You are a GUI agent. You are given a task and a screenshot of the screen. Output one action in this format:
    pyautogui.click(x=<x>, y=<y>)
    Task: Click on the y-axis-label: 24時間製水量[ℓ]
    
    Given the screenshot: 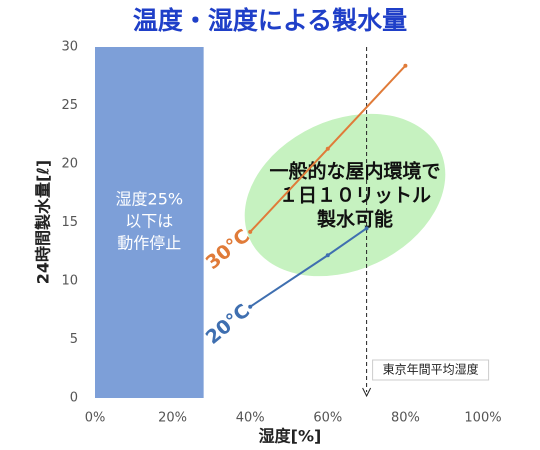 What is the action you would take?
    pyautogui.click(x=43, y=222)
    